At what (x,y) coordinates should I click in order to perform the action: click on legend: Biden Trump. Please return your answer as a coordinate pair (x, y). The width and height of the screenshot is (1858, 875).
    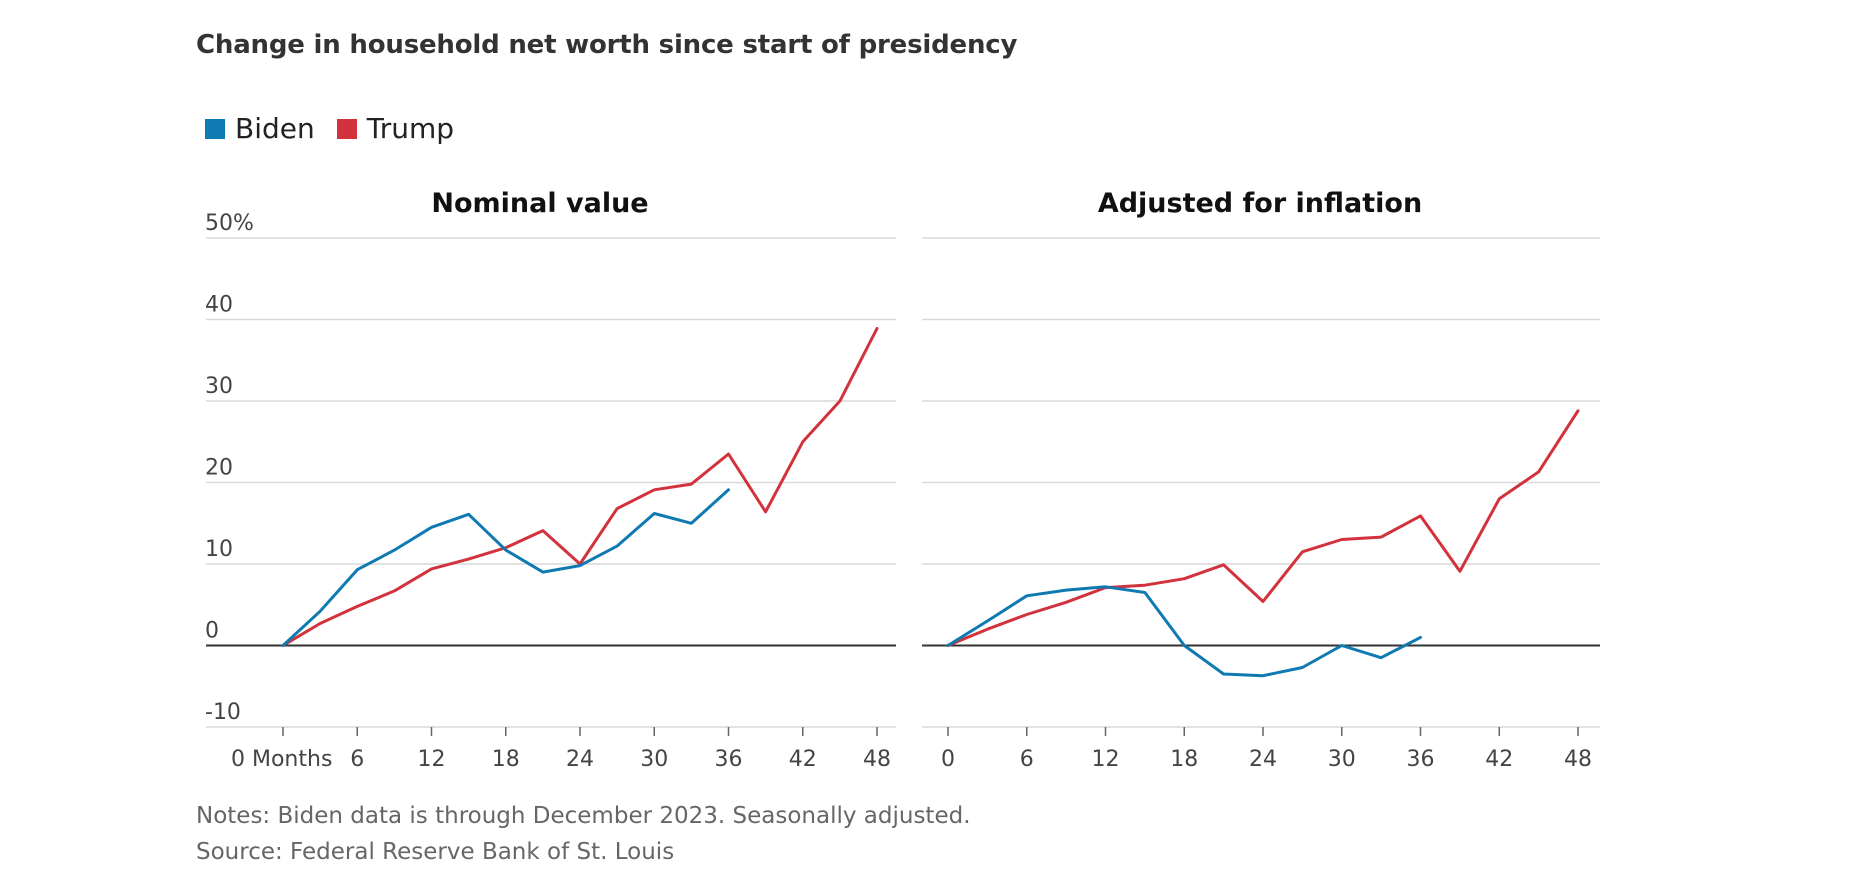
    Looking at the image, I should click on (340, 128).